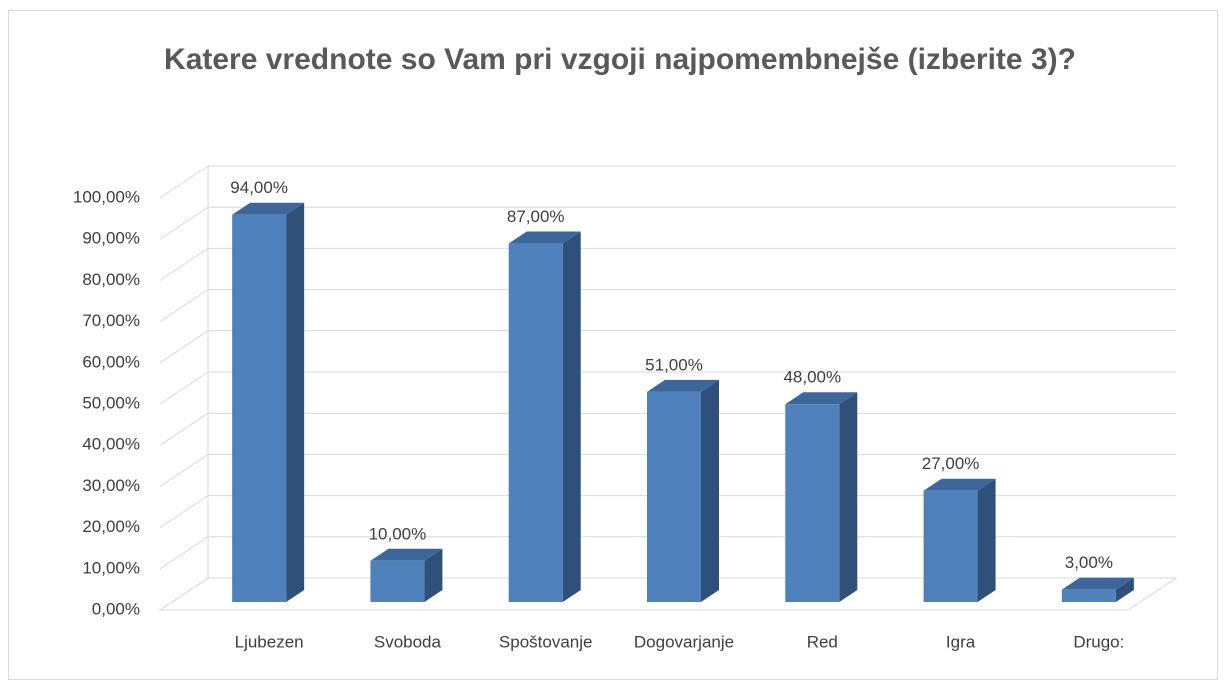 The height and width of the screenshot is (680, 1226). What do you see at coordinates (269, 641) in the screenshot?
I see `x-tick-label: Ljubezen` at bounding box center [269, 641].